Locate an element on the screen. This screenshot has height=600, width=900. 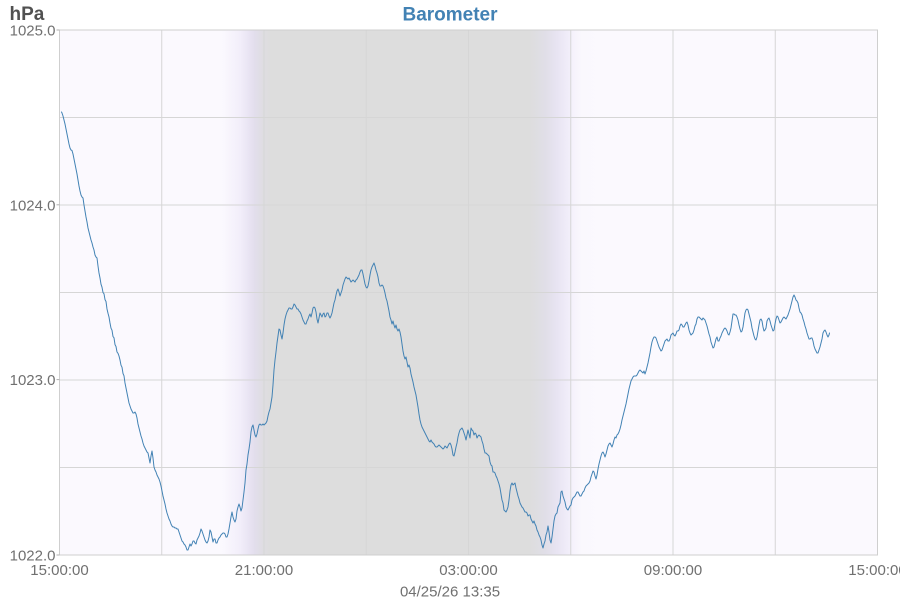
svg-text: 09:00:00 is located at coordinates (673, 570).